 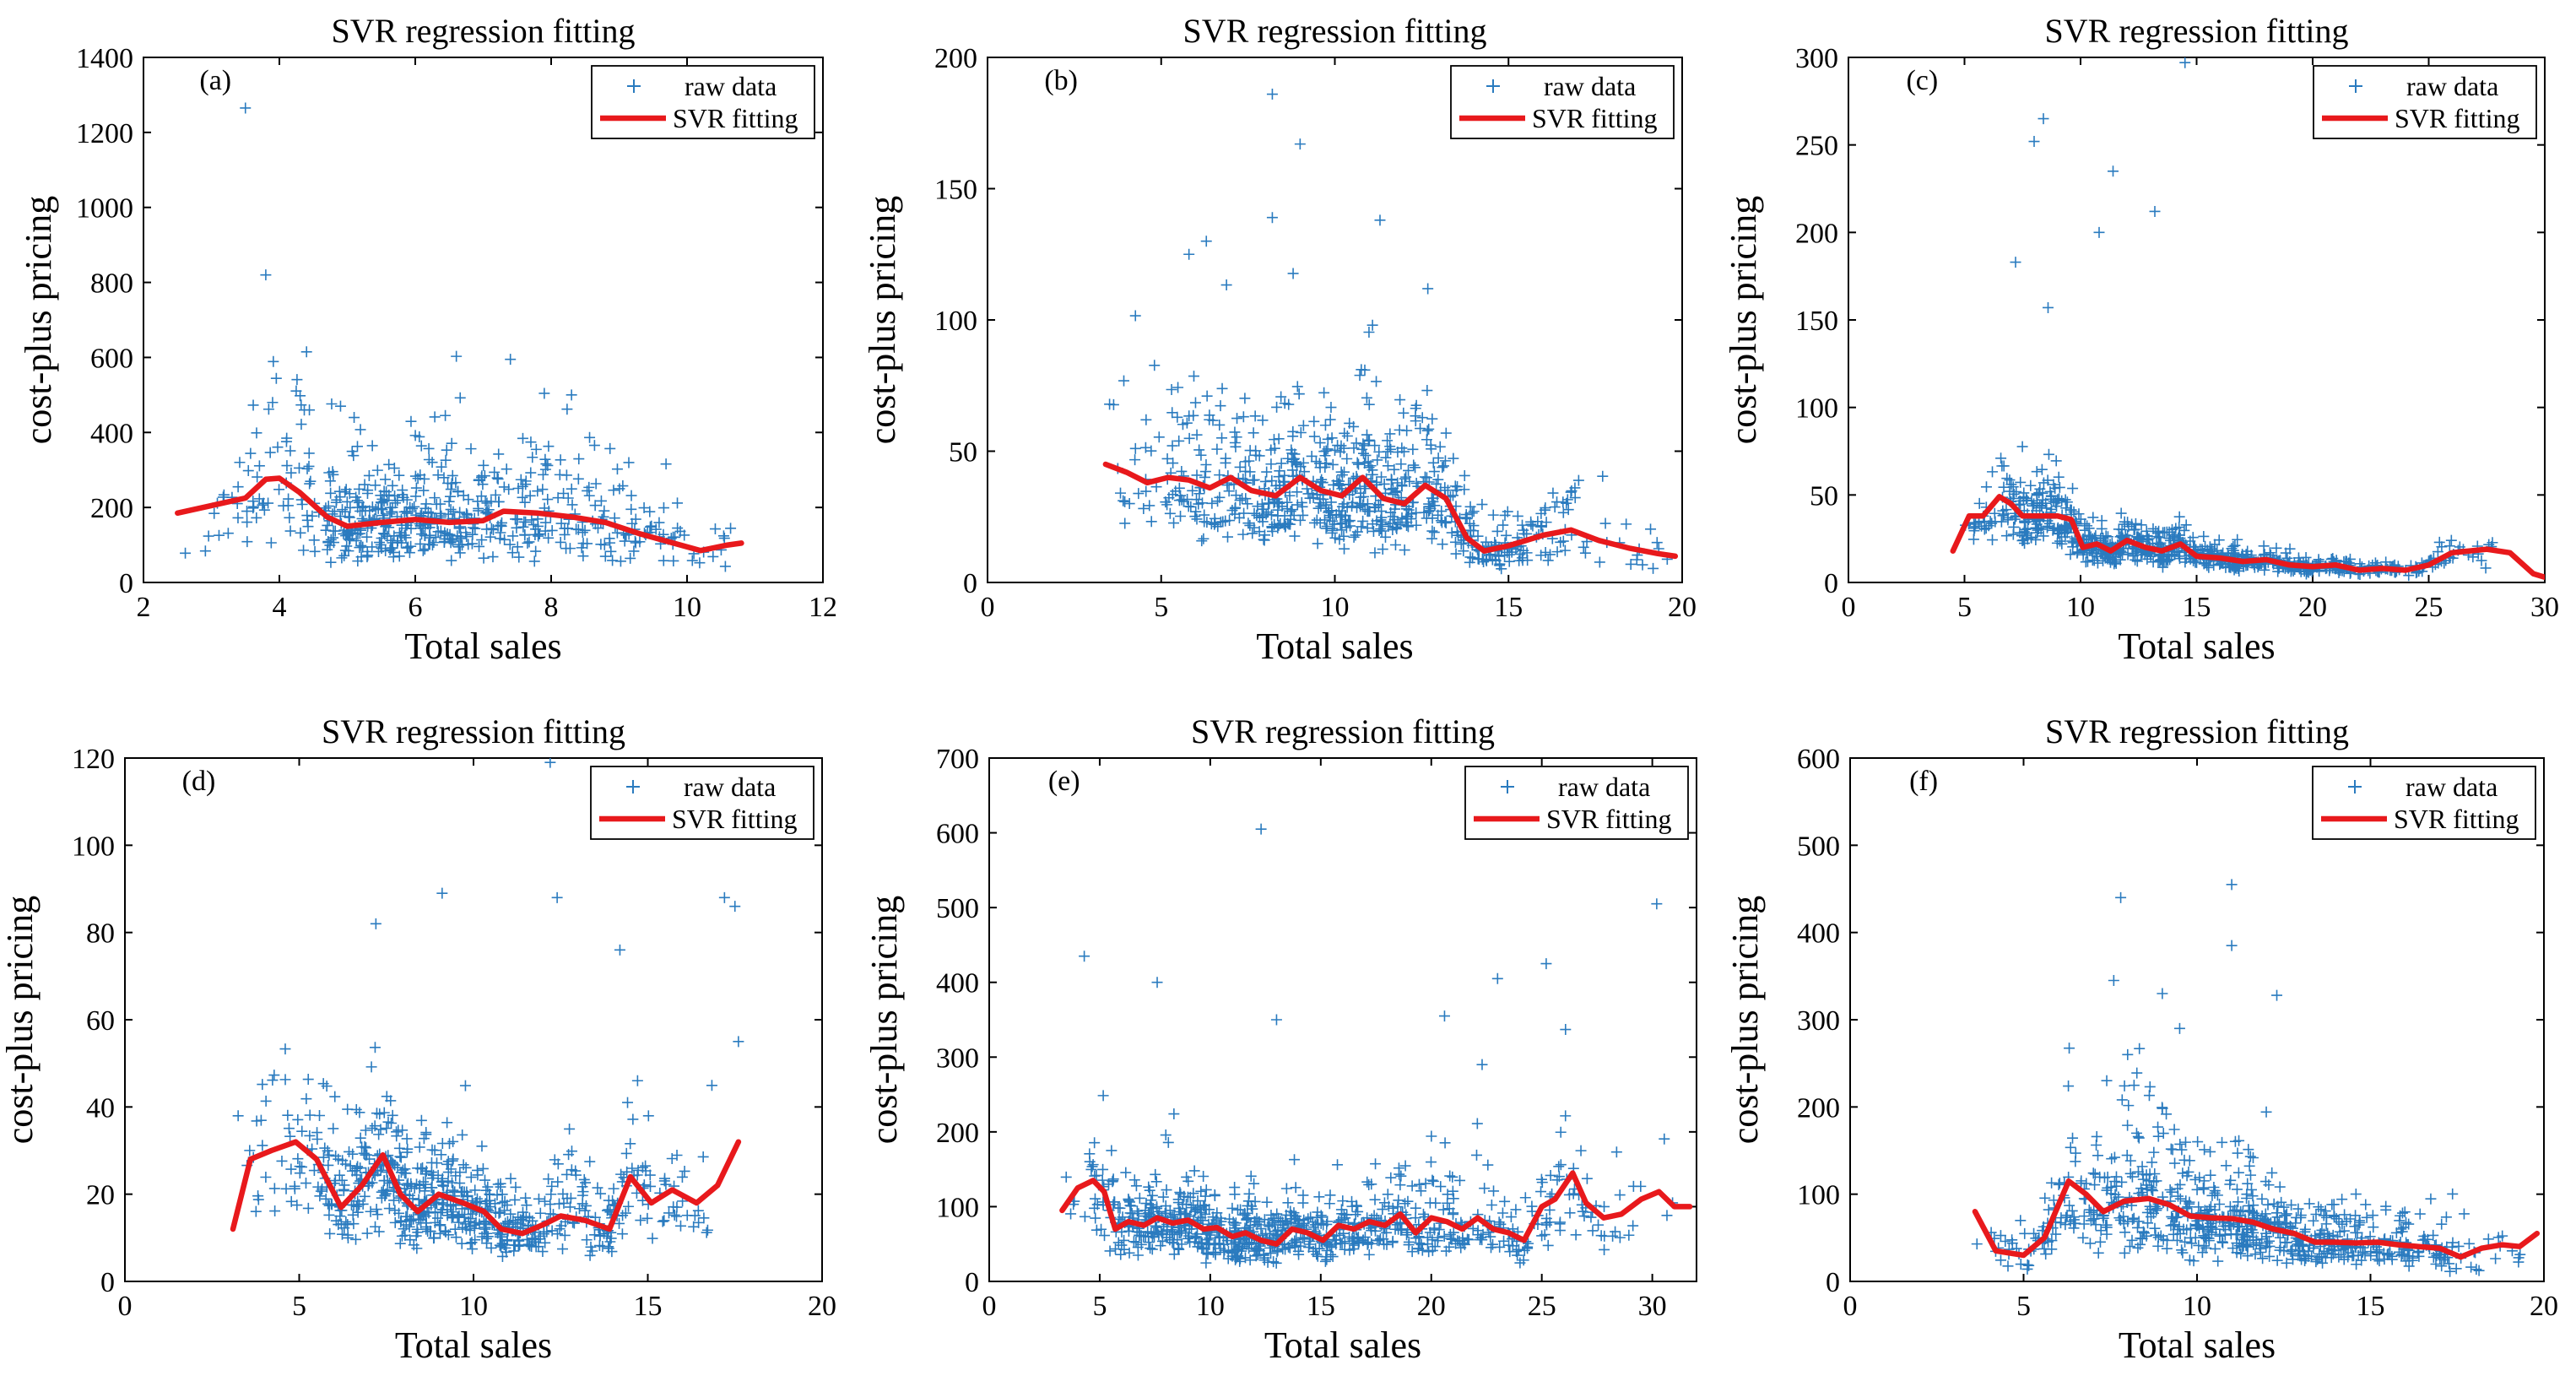 What do you see at coordinates (299, 1307) in the screenshot?
I see `x-tick-label: 5` at bounding box center [299, 1307].